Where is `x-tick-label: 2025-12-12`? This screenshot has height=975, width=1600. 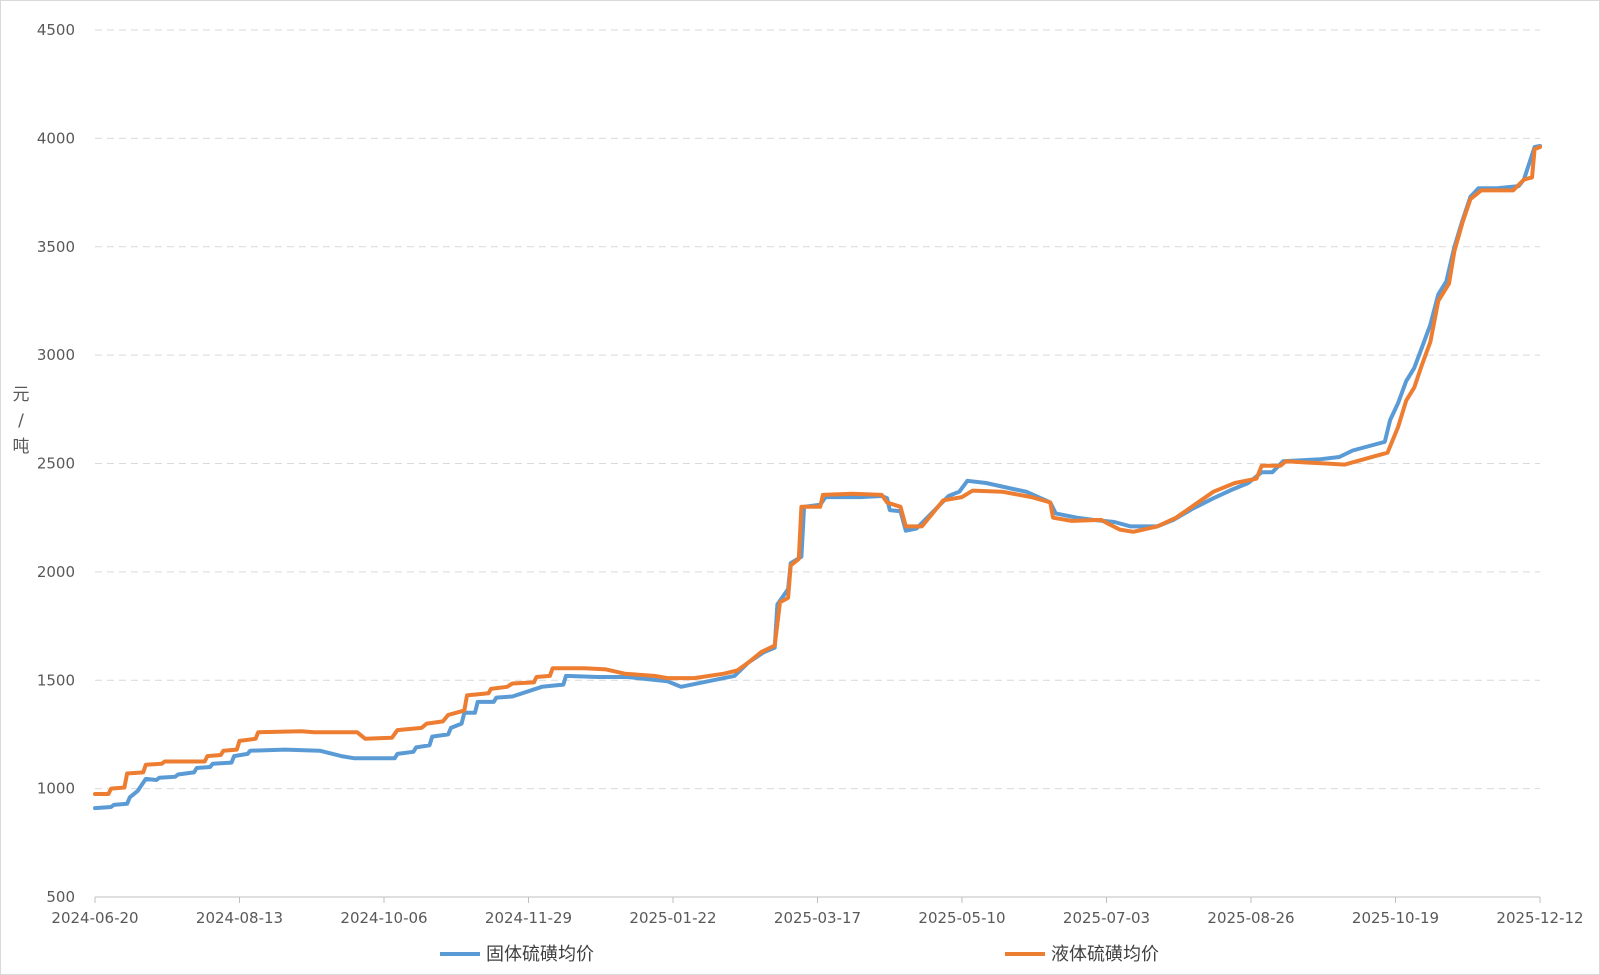 x-tick-label: 2025-12-12 is located at coordinates (1539, 918).